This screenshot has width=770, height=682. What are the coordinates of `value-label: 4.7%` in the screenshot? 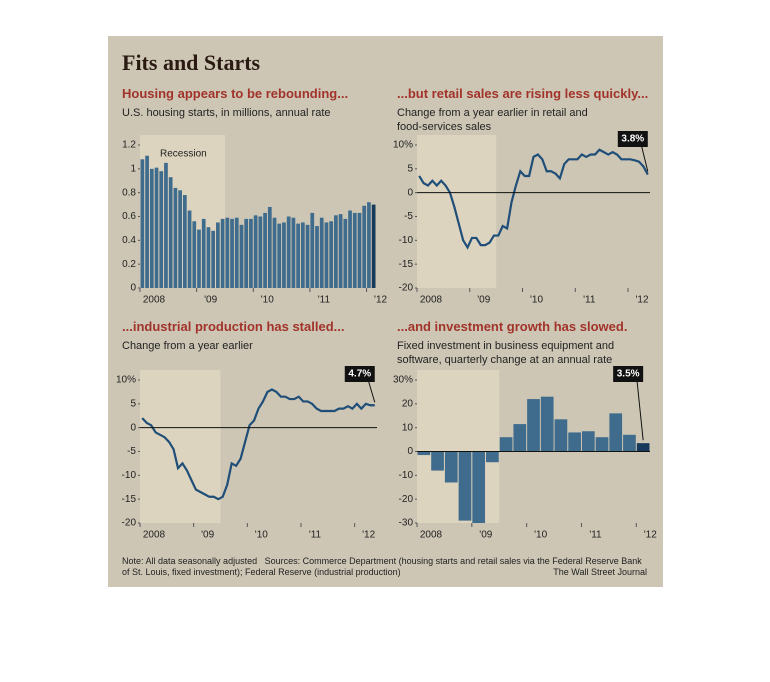 It's located at (359, 374).